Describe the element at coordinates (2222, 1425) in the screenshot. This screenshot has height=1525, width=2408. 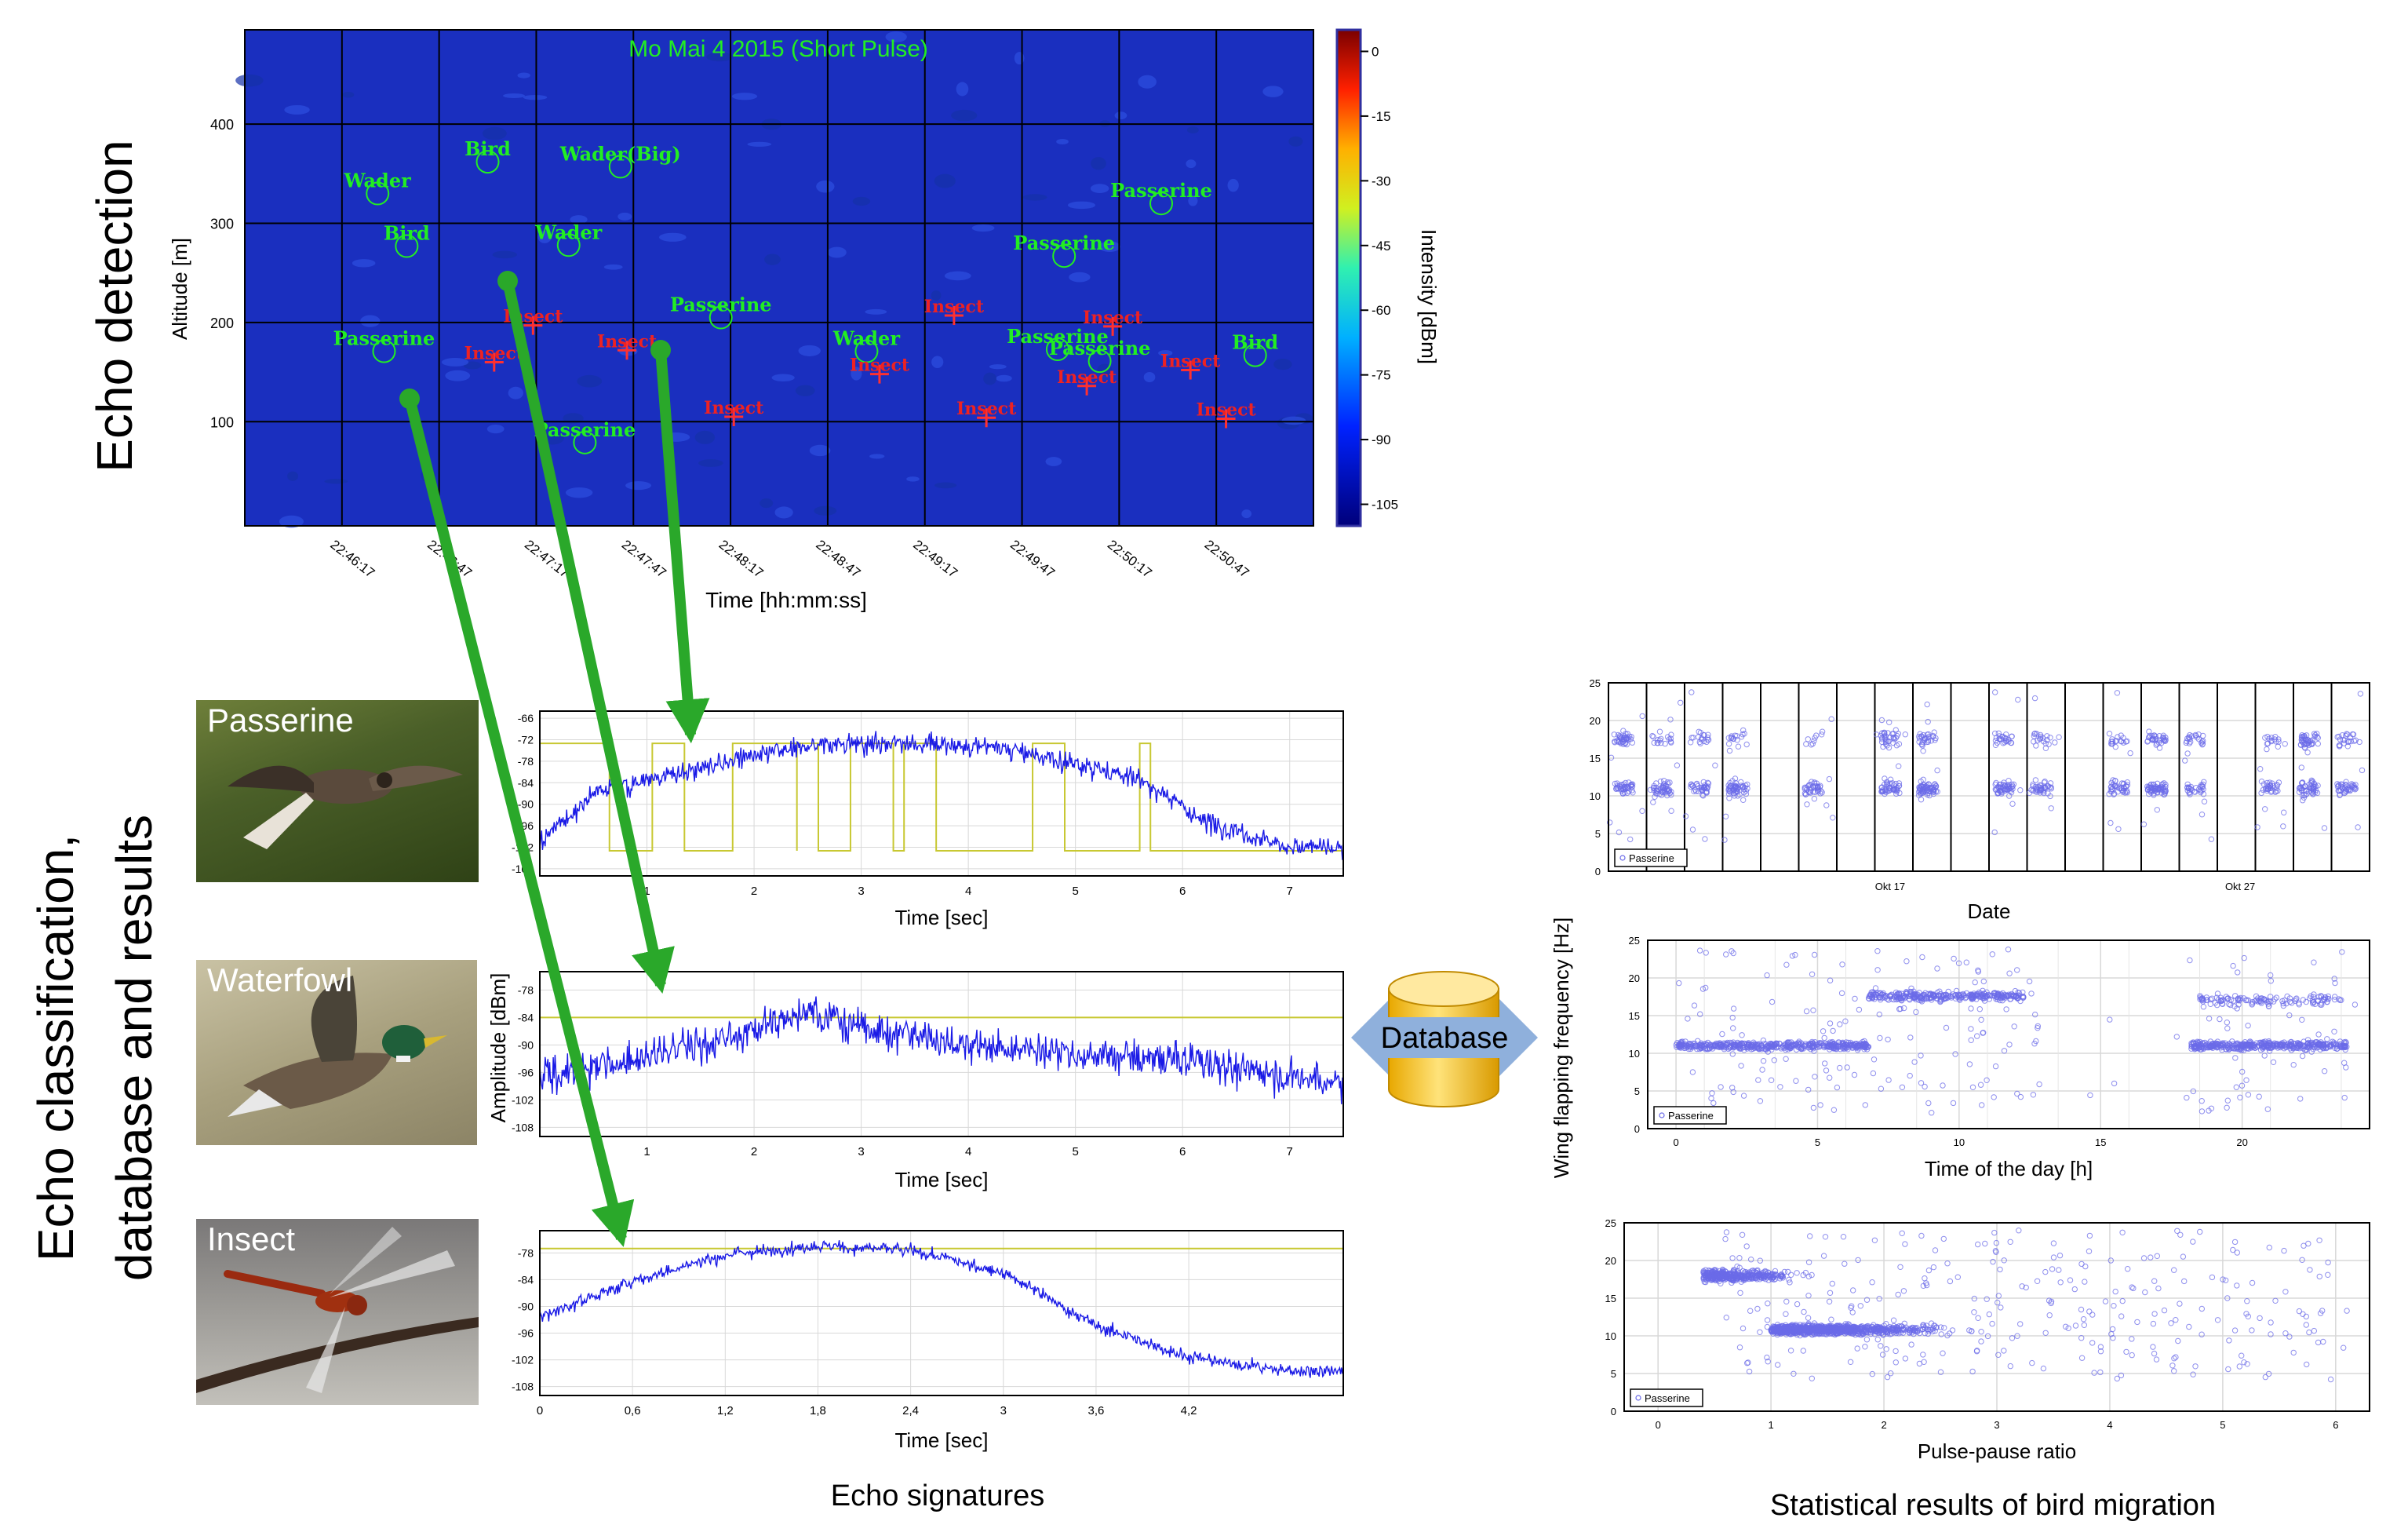
I see `scatter-x-tick: 5` at that location.